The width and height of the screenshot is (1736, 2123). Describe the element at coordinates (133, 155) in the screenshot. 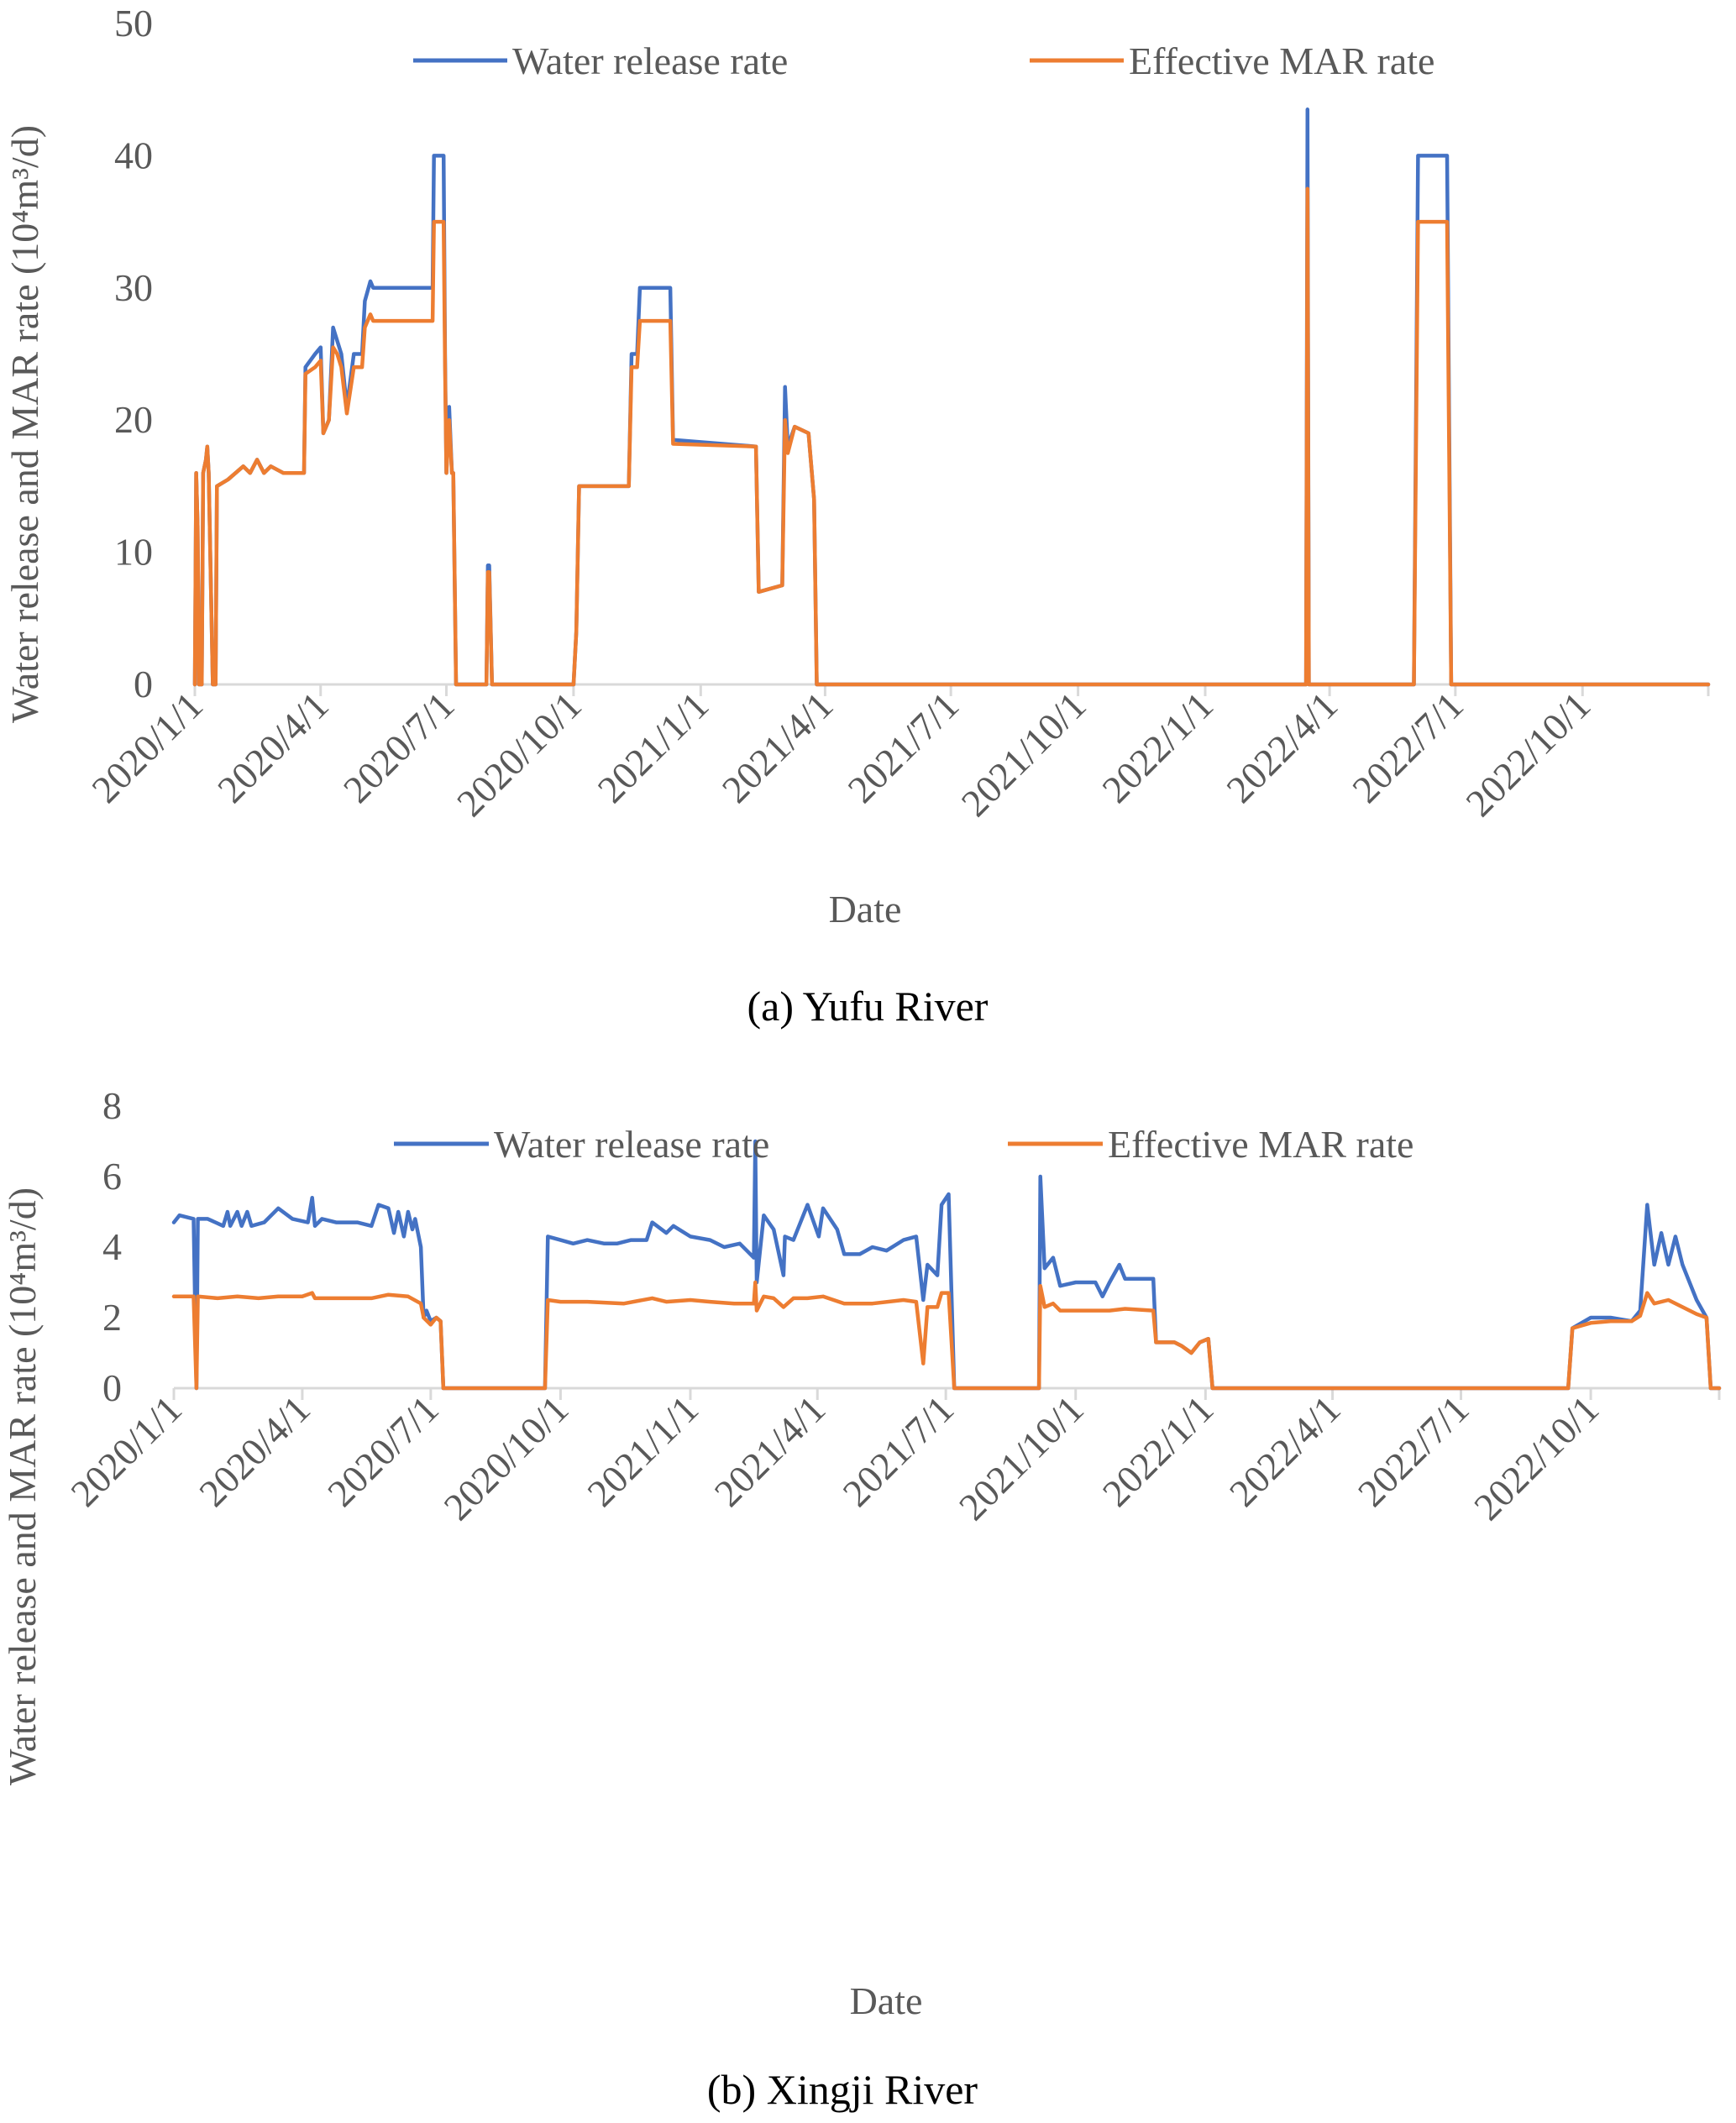

I see `y-tick-label: 40` at that location.